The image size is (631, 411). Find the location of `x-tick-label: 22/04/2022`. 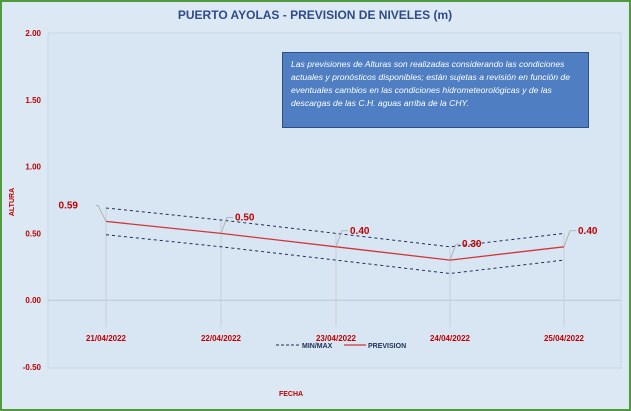

x-tick-label: 22/04/2022 is located at coordinates (221, 338).